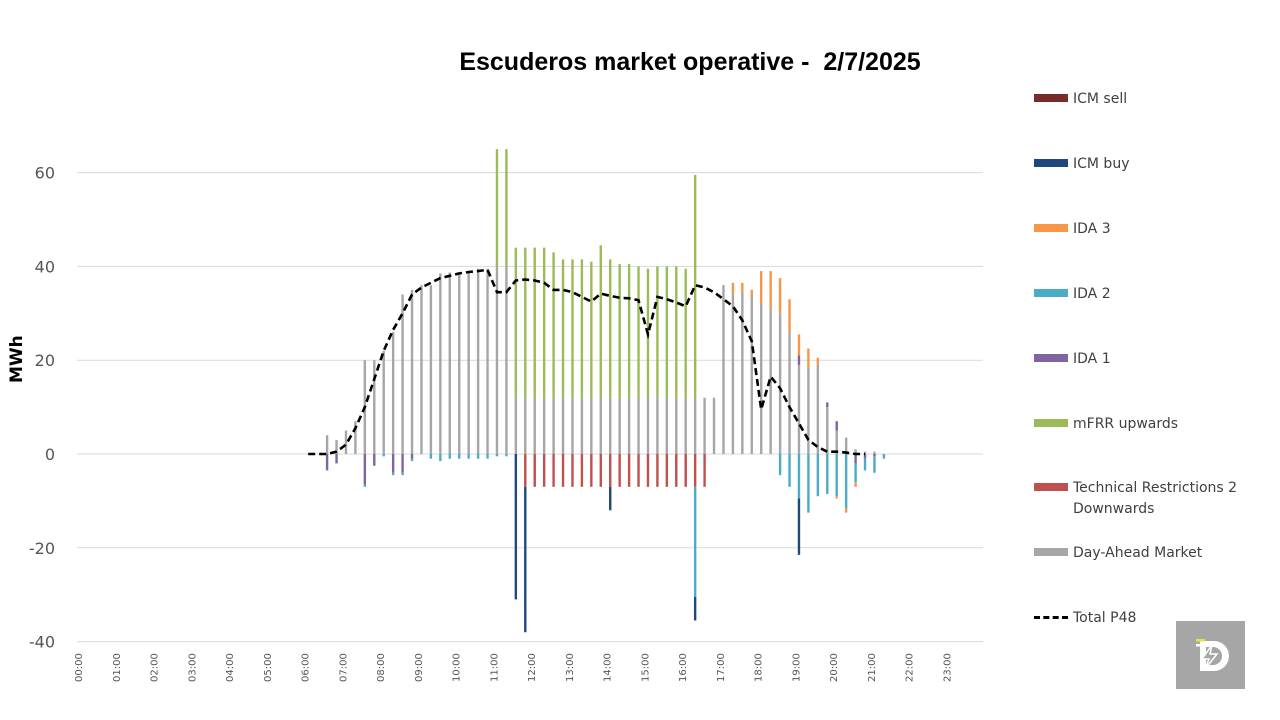 The height and width of the screenshot is (720, 1280). I want to click on legend-item: IDA 3, so click(1143, 229).